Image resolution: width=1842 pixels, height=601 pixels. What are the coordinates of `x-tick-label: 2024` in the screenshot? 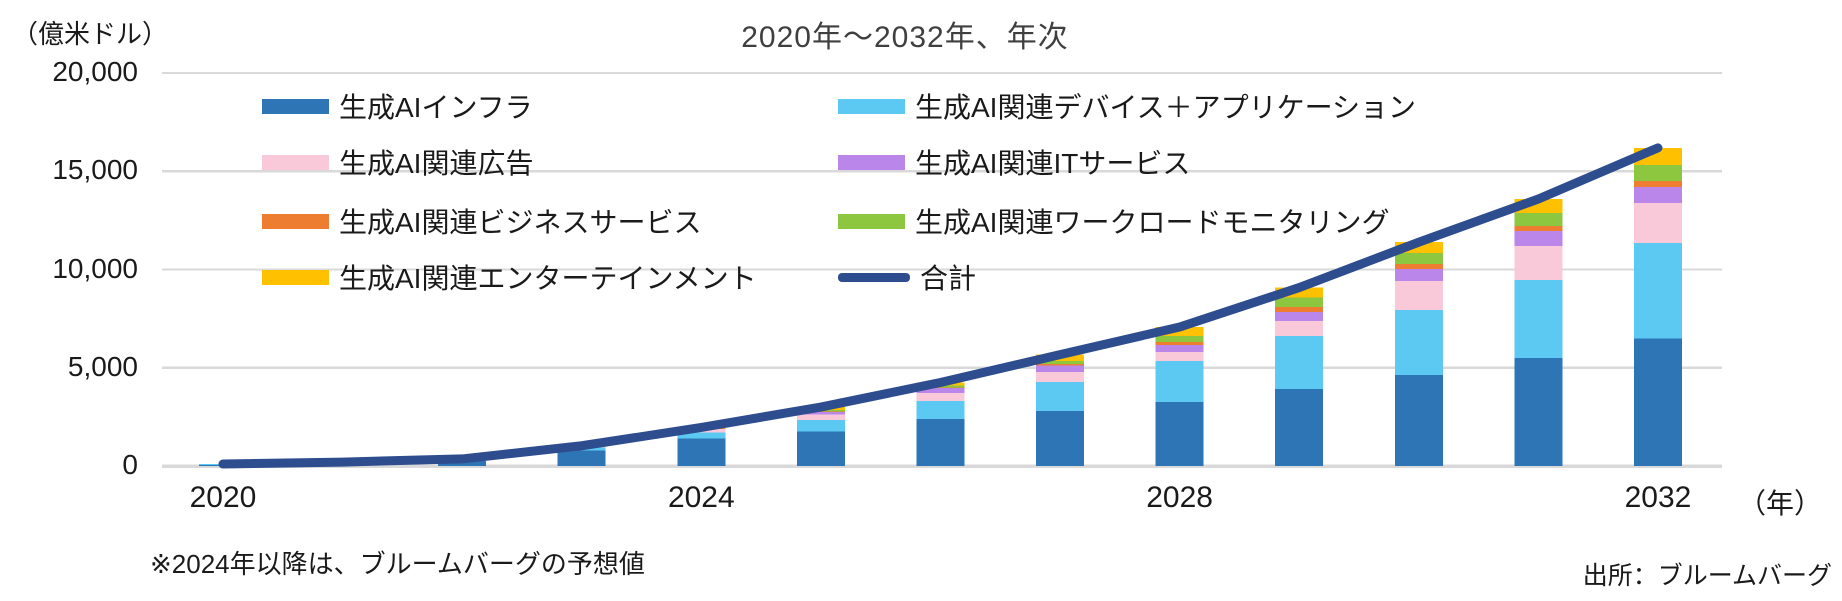 It's located at (701, 497).